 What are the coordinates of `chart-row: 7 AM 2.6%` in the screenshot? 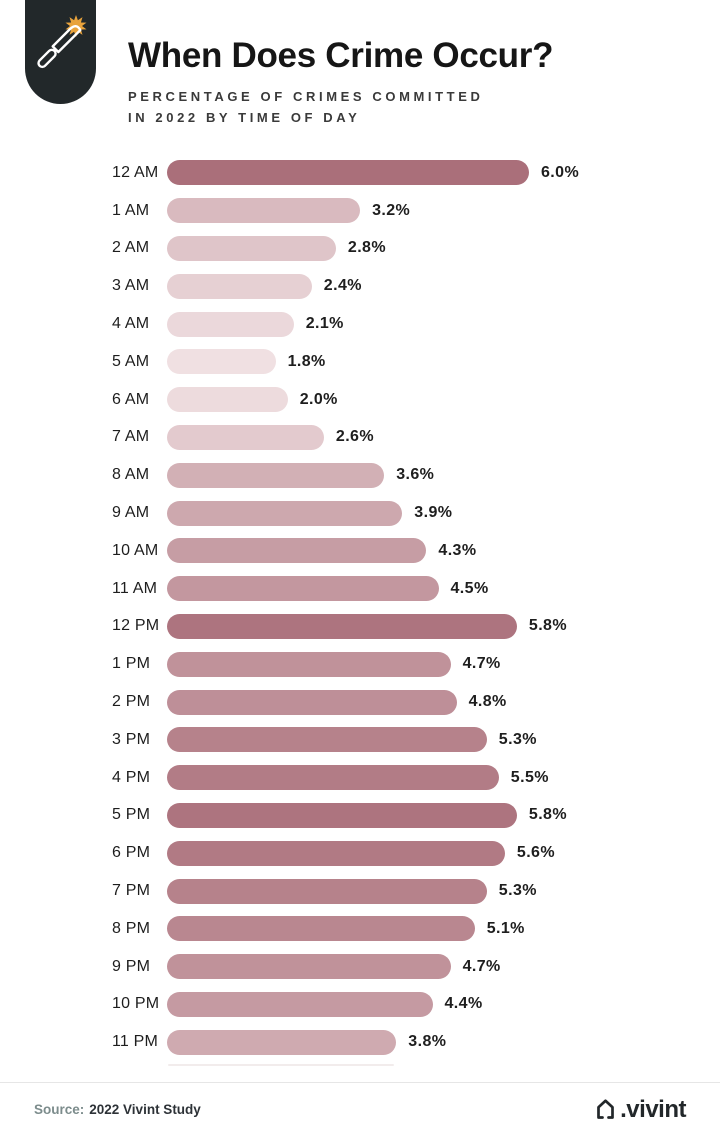 It's located at (345, 438).